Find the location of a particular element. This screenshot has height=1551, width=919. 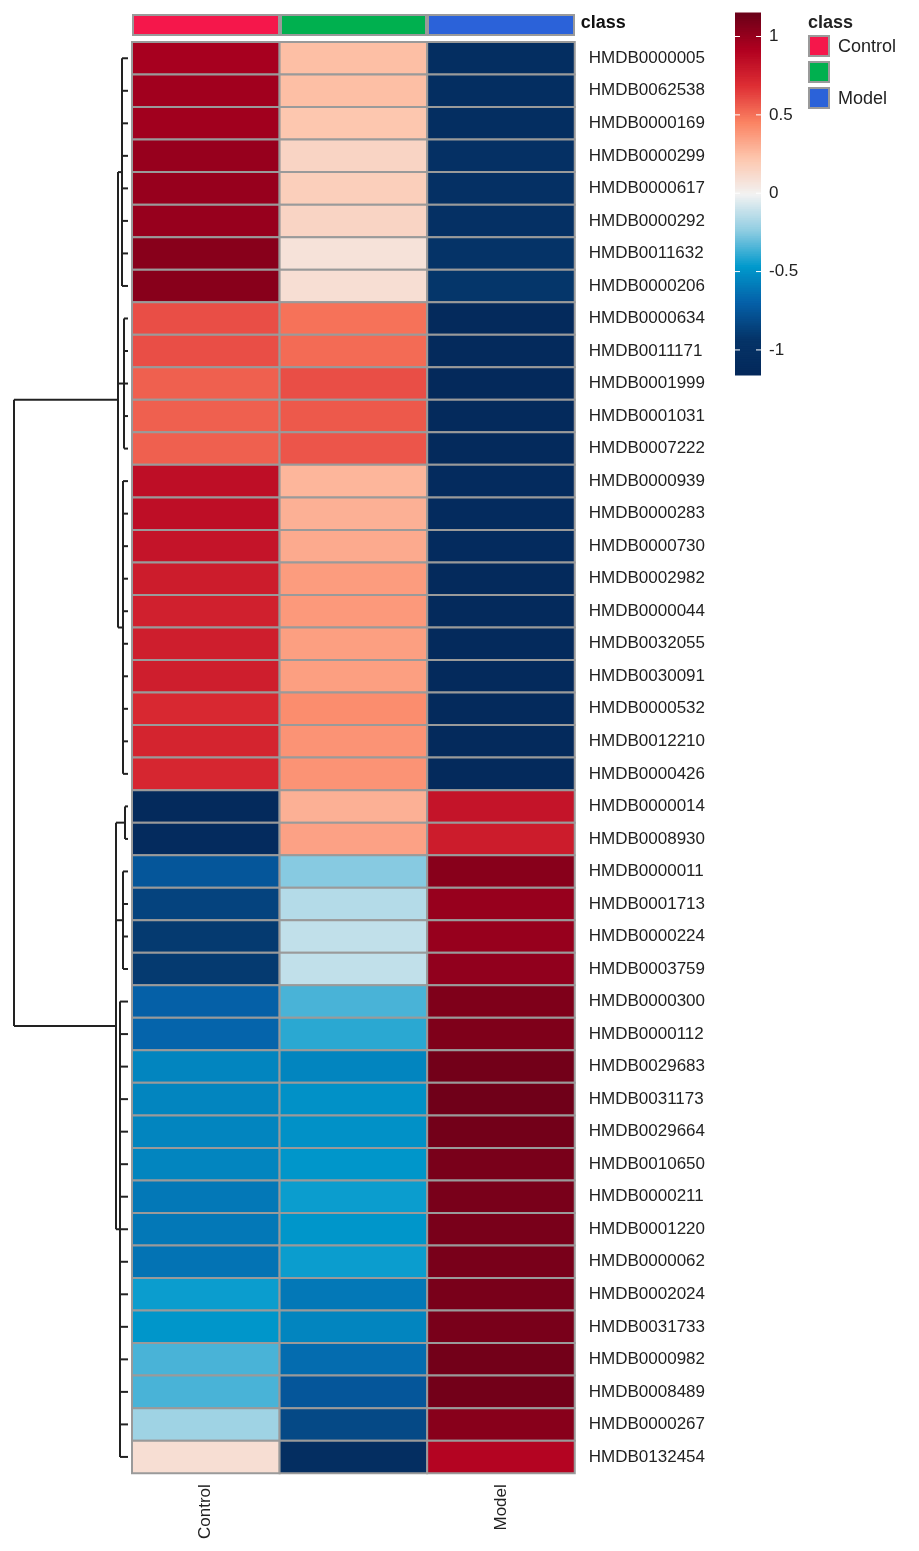

y-tick-label: HMDB0001999 is located at coordinates (647, 383).